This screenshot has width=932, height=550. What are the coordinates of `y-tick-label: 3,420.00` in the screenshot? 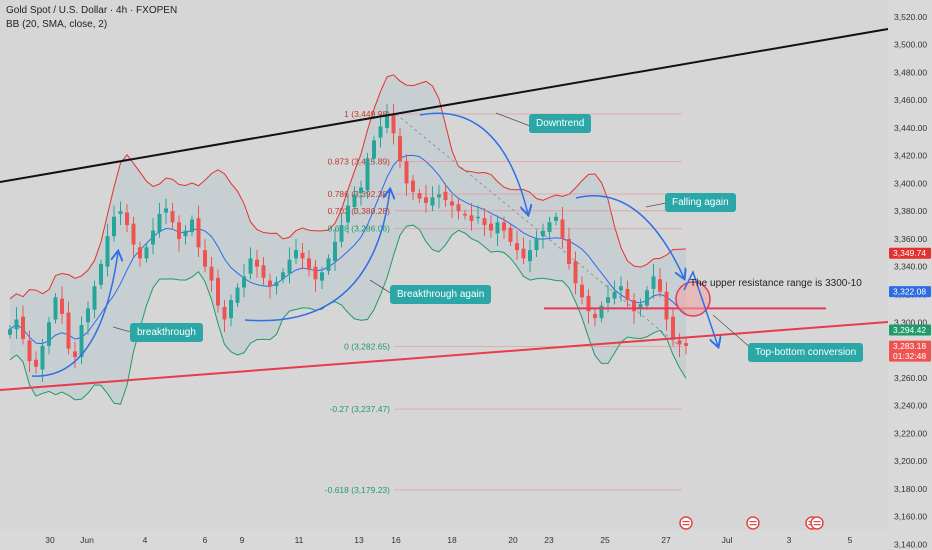 It's located at (910, 156).